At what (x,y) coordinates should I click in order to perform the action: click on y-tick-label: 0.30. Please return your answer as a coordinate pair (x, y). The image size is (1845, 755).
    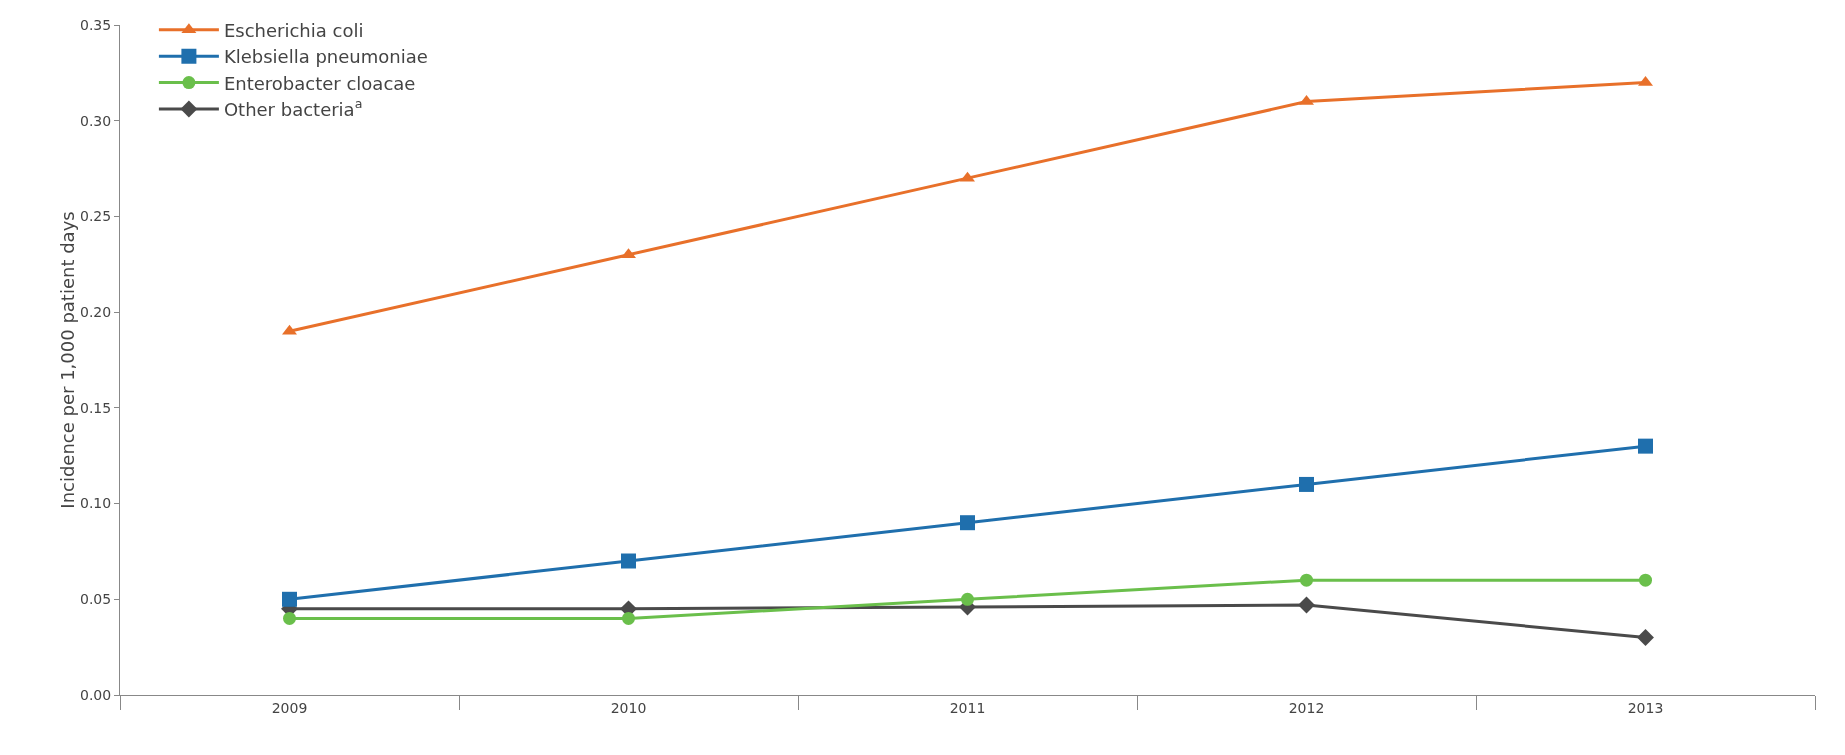
    Looking at the image, I should click on (96, 120).